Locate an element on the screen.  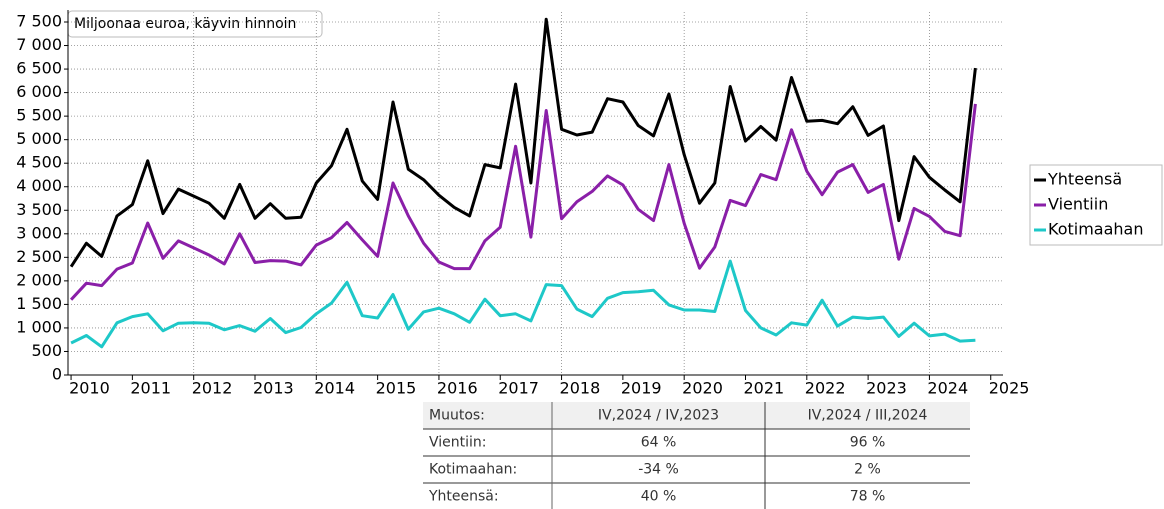
x-tick-label: 2017 is located at coordinates (518, 388).